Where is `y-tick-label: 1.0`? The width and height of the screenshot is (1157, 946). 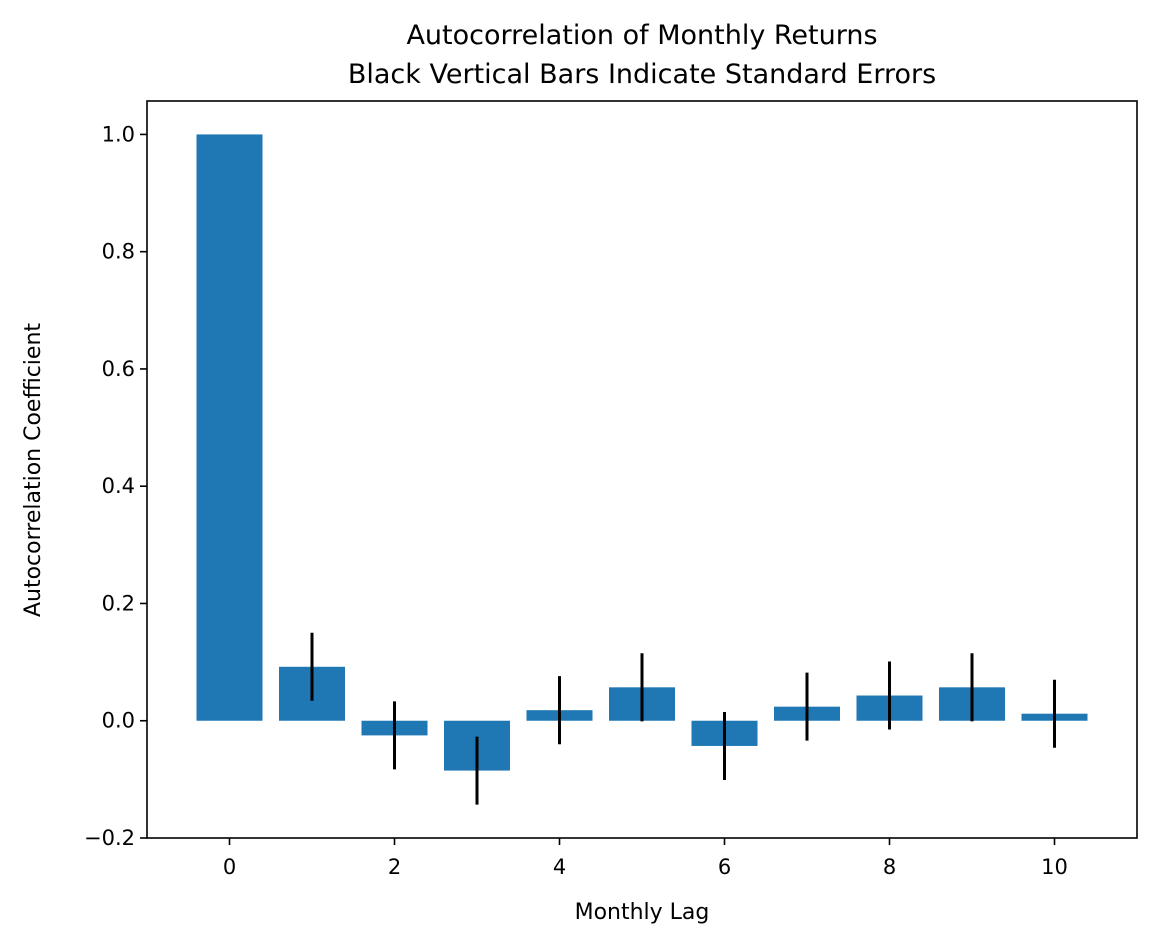
y-tick-label: 1.0 is located at coordinates (118, 134).